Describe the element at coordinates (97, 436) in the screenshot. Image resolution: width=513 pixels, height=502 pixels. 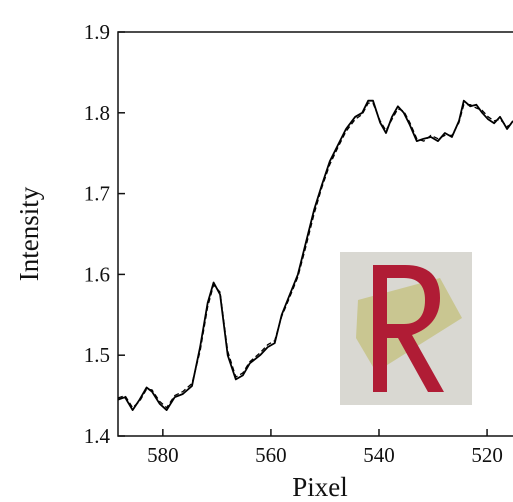
I see `y-tick-label: 1.4` at that location.